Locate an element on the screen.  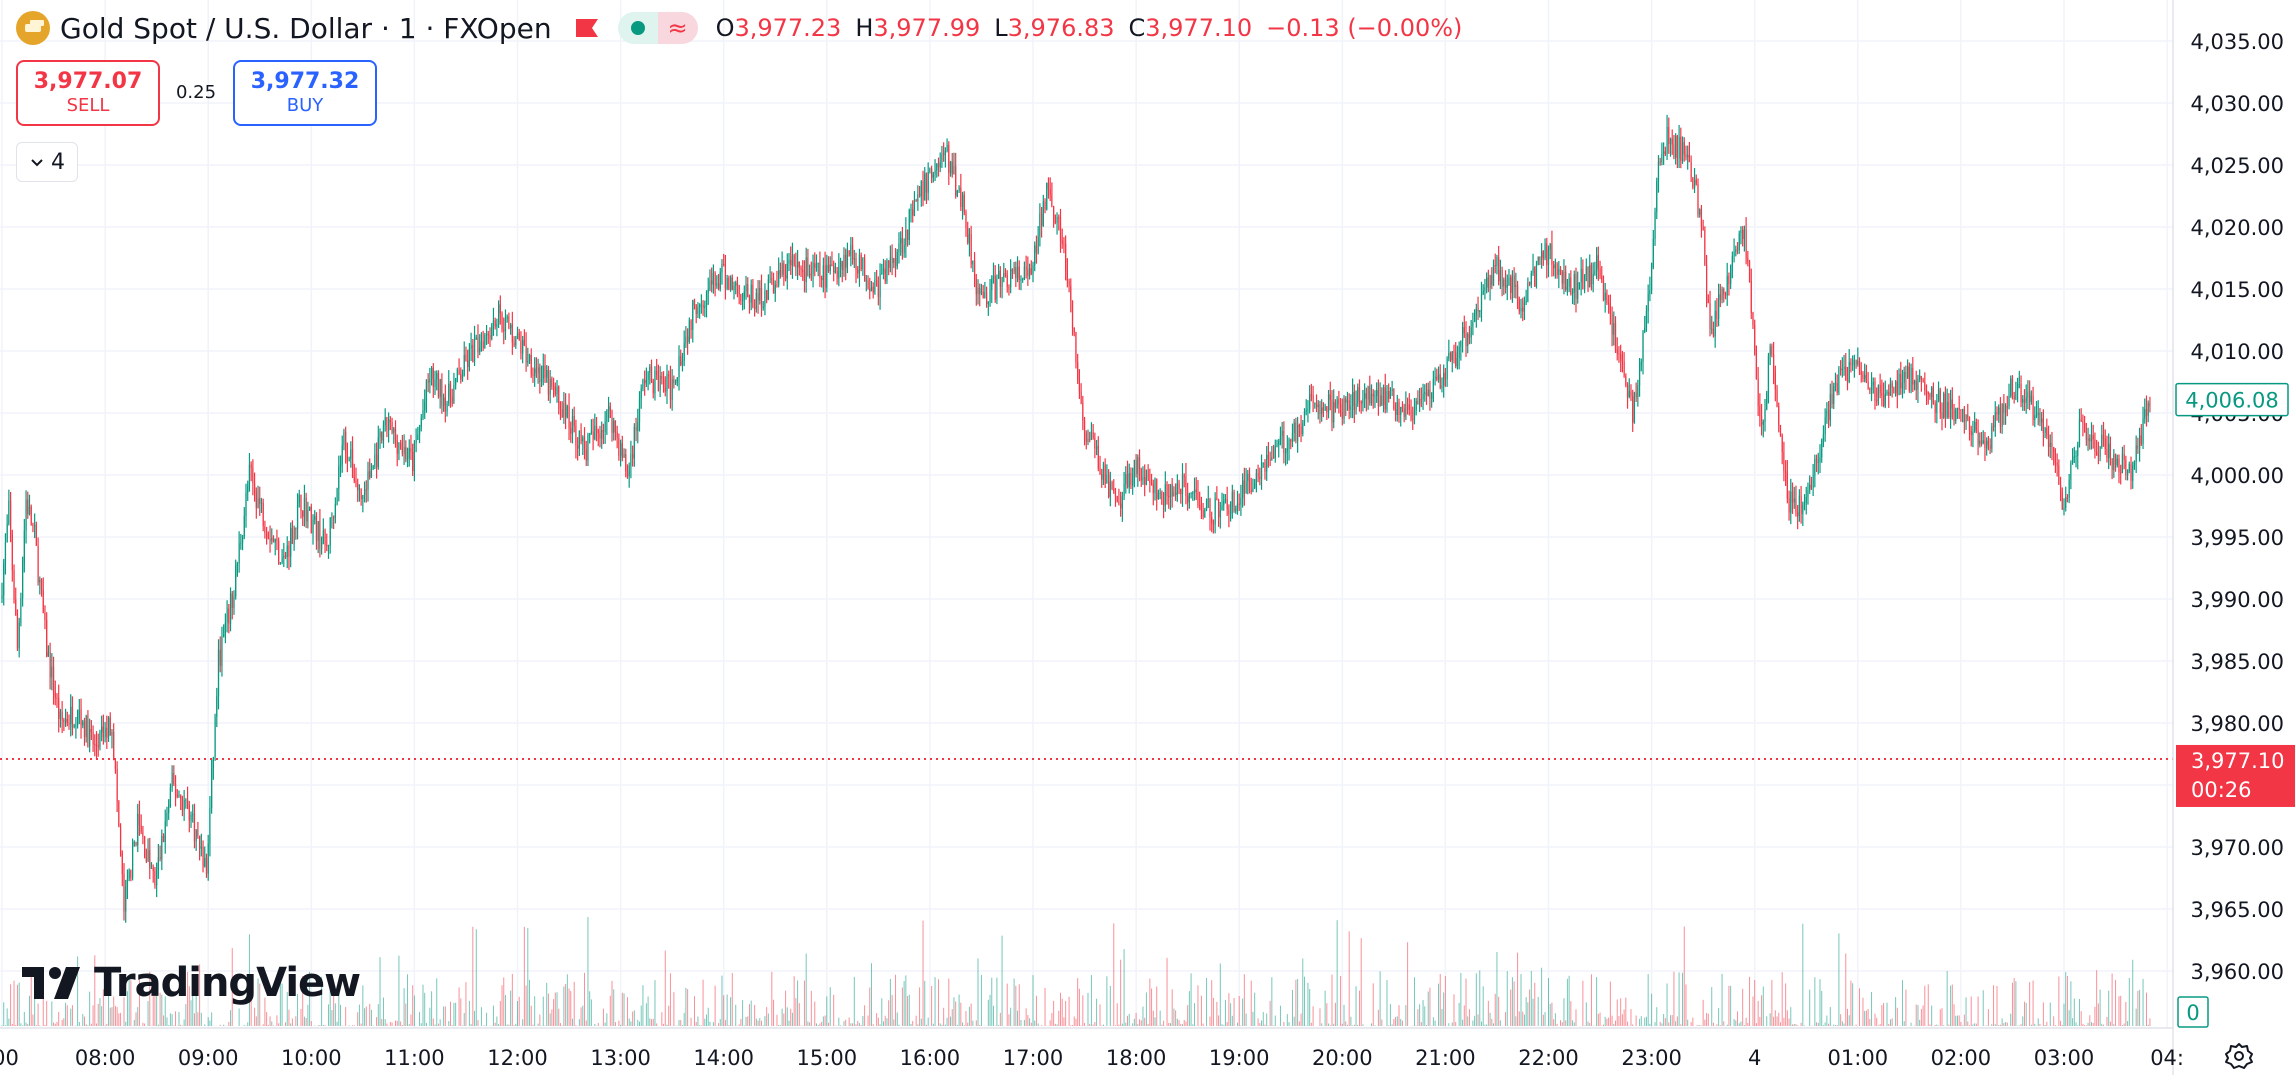
tradingview-wordmark: TradingView is located at coordinates (227, 983).